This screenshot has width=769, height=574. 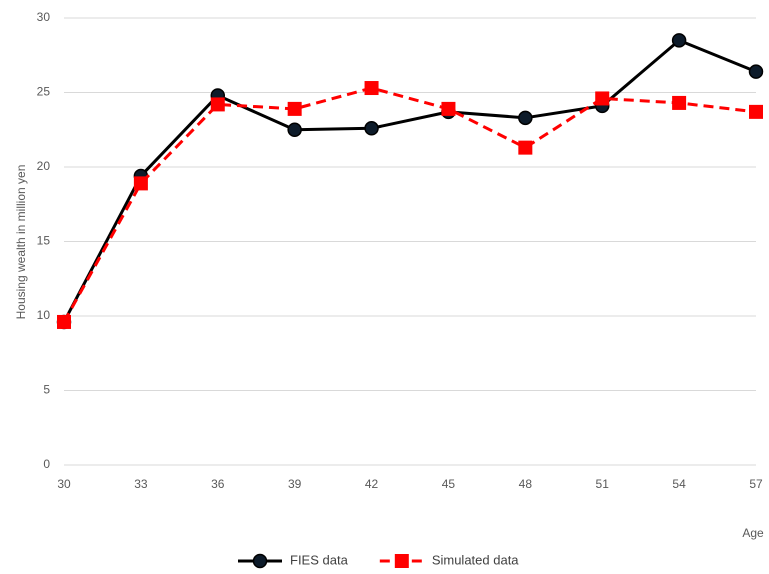 I want to click on x-axis-label: Age, so click(x=753, y=533).